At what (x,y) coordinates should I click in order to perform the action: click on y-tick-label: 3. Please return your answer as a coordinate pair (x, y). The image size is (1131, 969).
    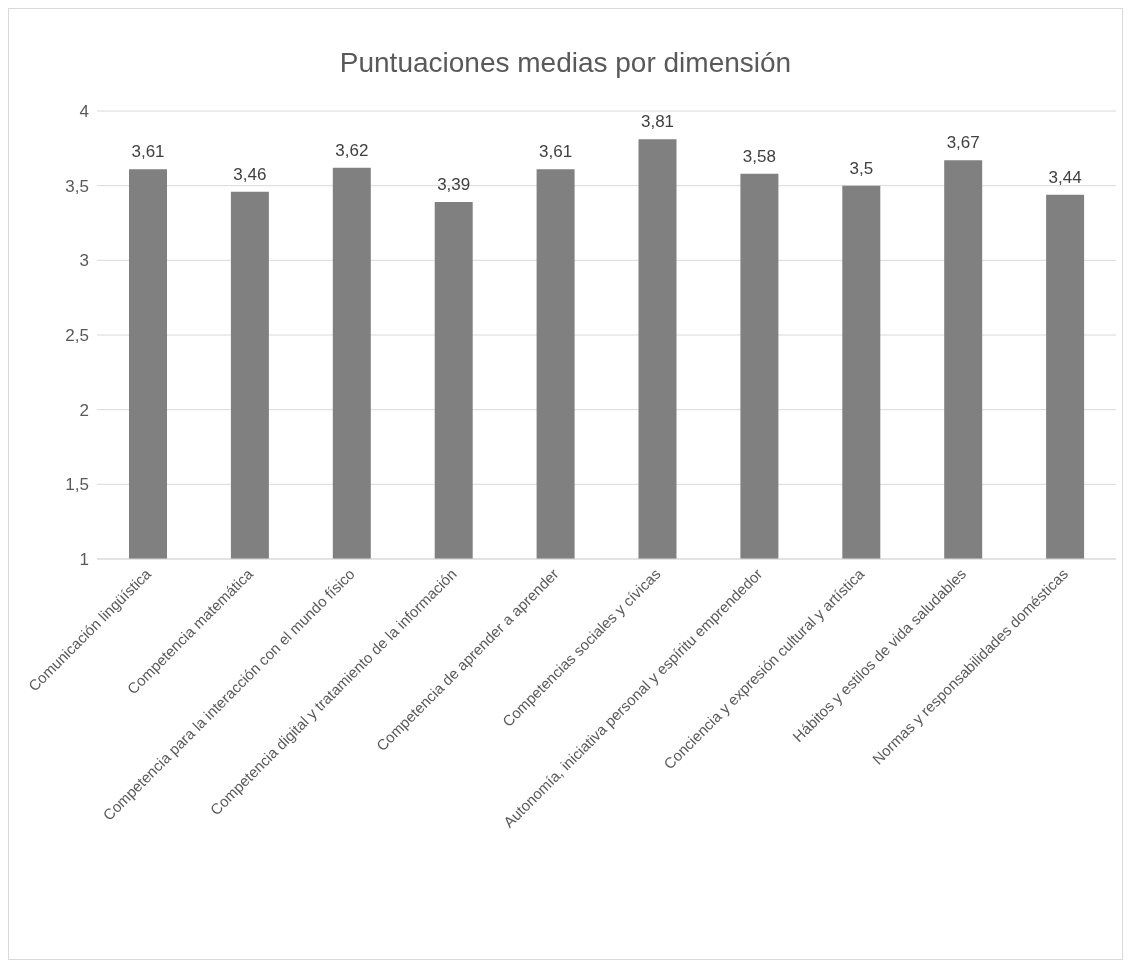
    Looking at the image, I should click on (84, 261).